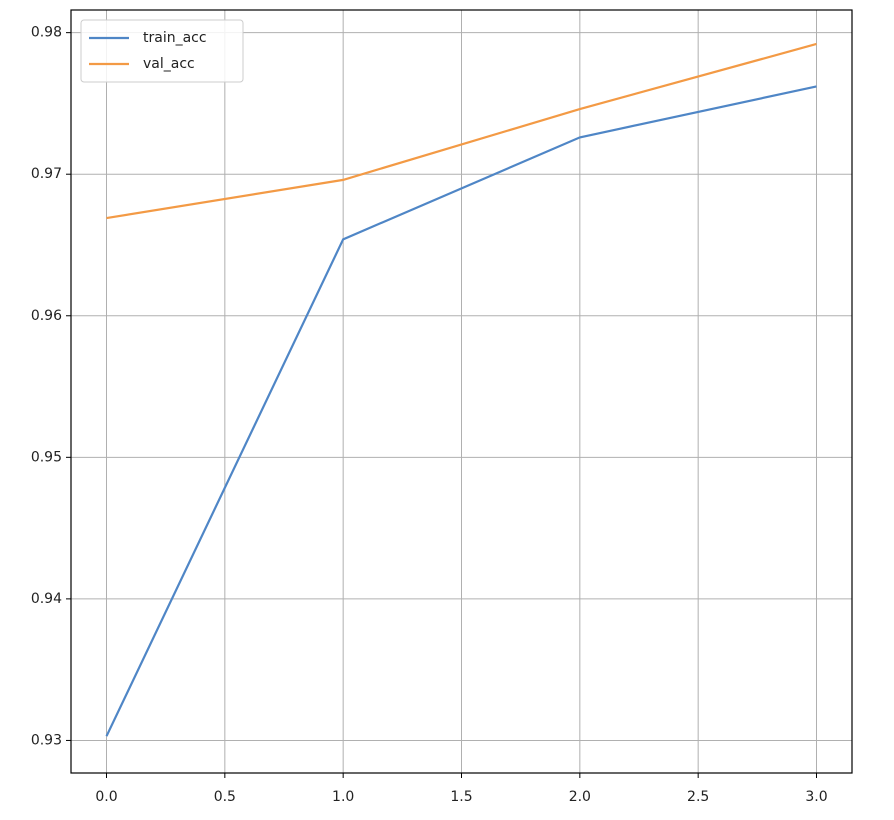 This screenshot has width=894, height=820. Describe the element at coordinates (225, 797) in the screenshot. I see `x-tick-label: 0.5` at that location.